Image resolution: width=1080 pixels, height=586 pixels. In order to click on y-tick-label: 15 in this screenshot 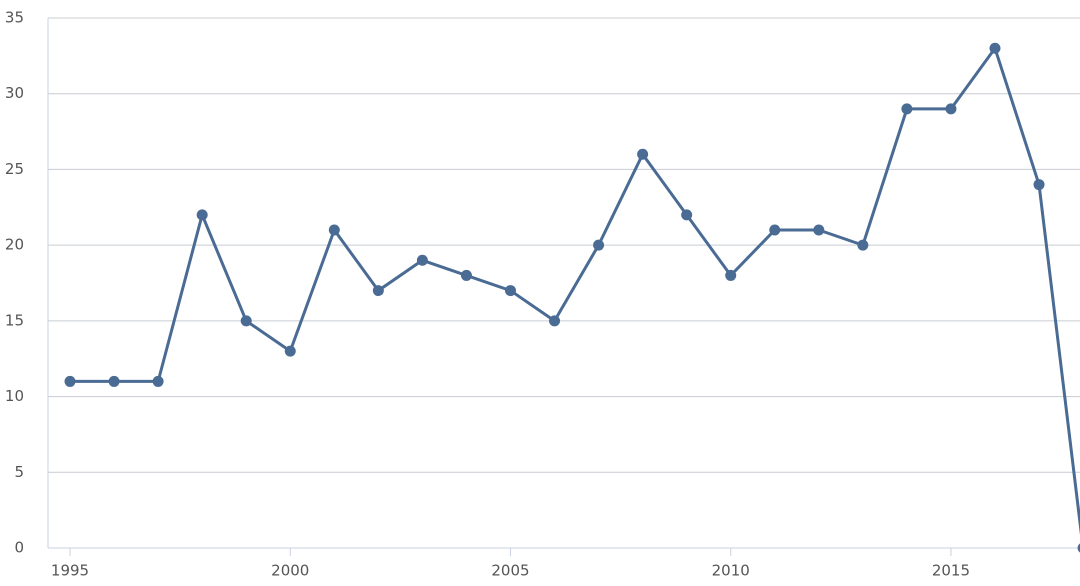, I will do `click(14, 320)`.